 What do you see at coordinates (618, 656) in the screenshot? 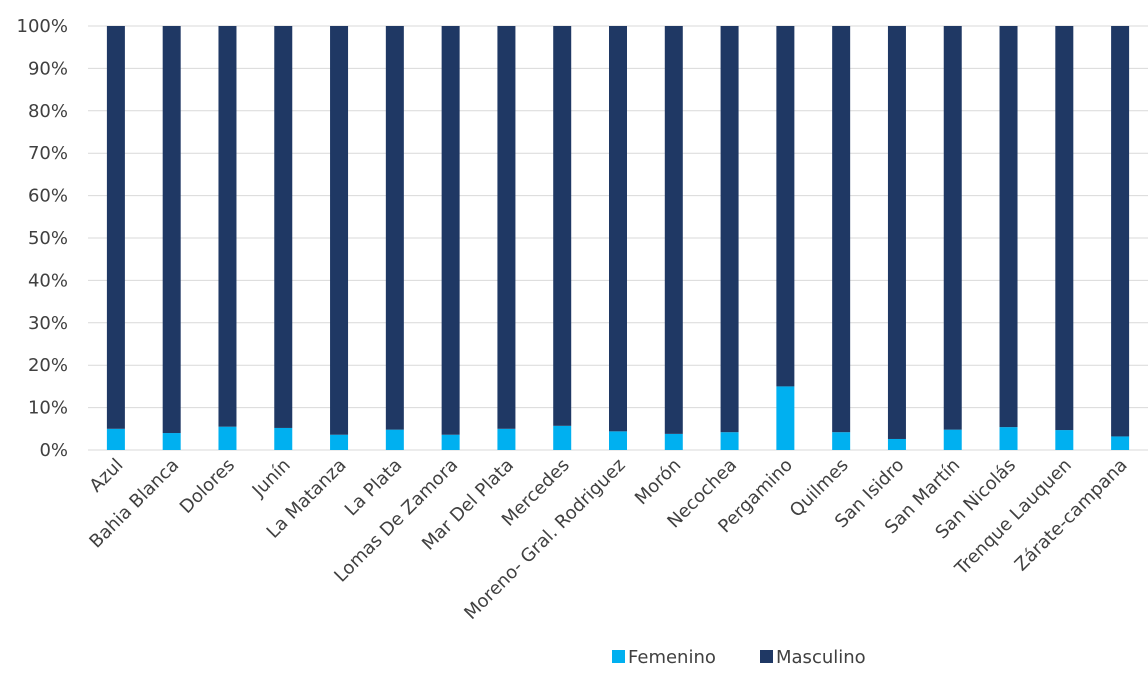
I see `legend-swatch-femenino` at bounding box center [618, 656].